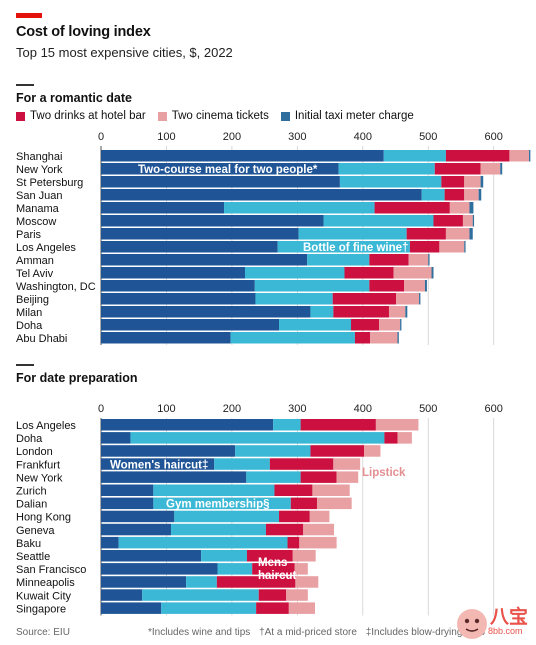 The image size is (536, 645). I want to click on tick-label: 0, so click(101, 137).